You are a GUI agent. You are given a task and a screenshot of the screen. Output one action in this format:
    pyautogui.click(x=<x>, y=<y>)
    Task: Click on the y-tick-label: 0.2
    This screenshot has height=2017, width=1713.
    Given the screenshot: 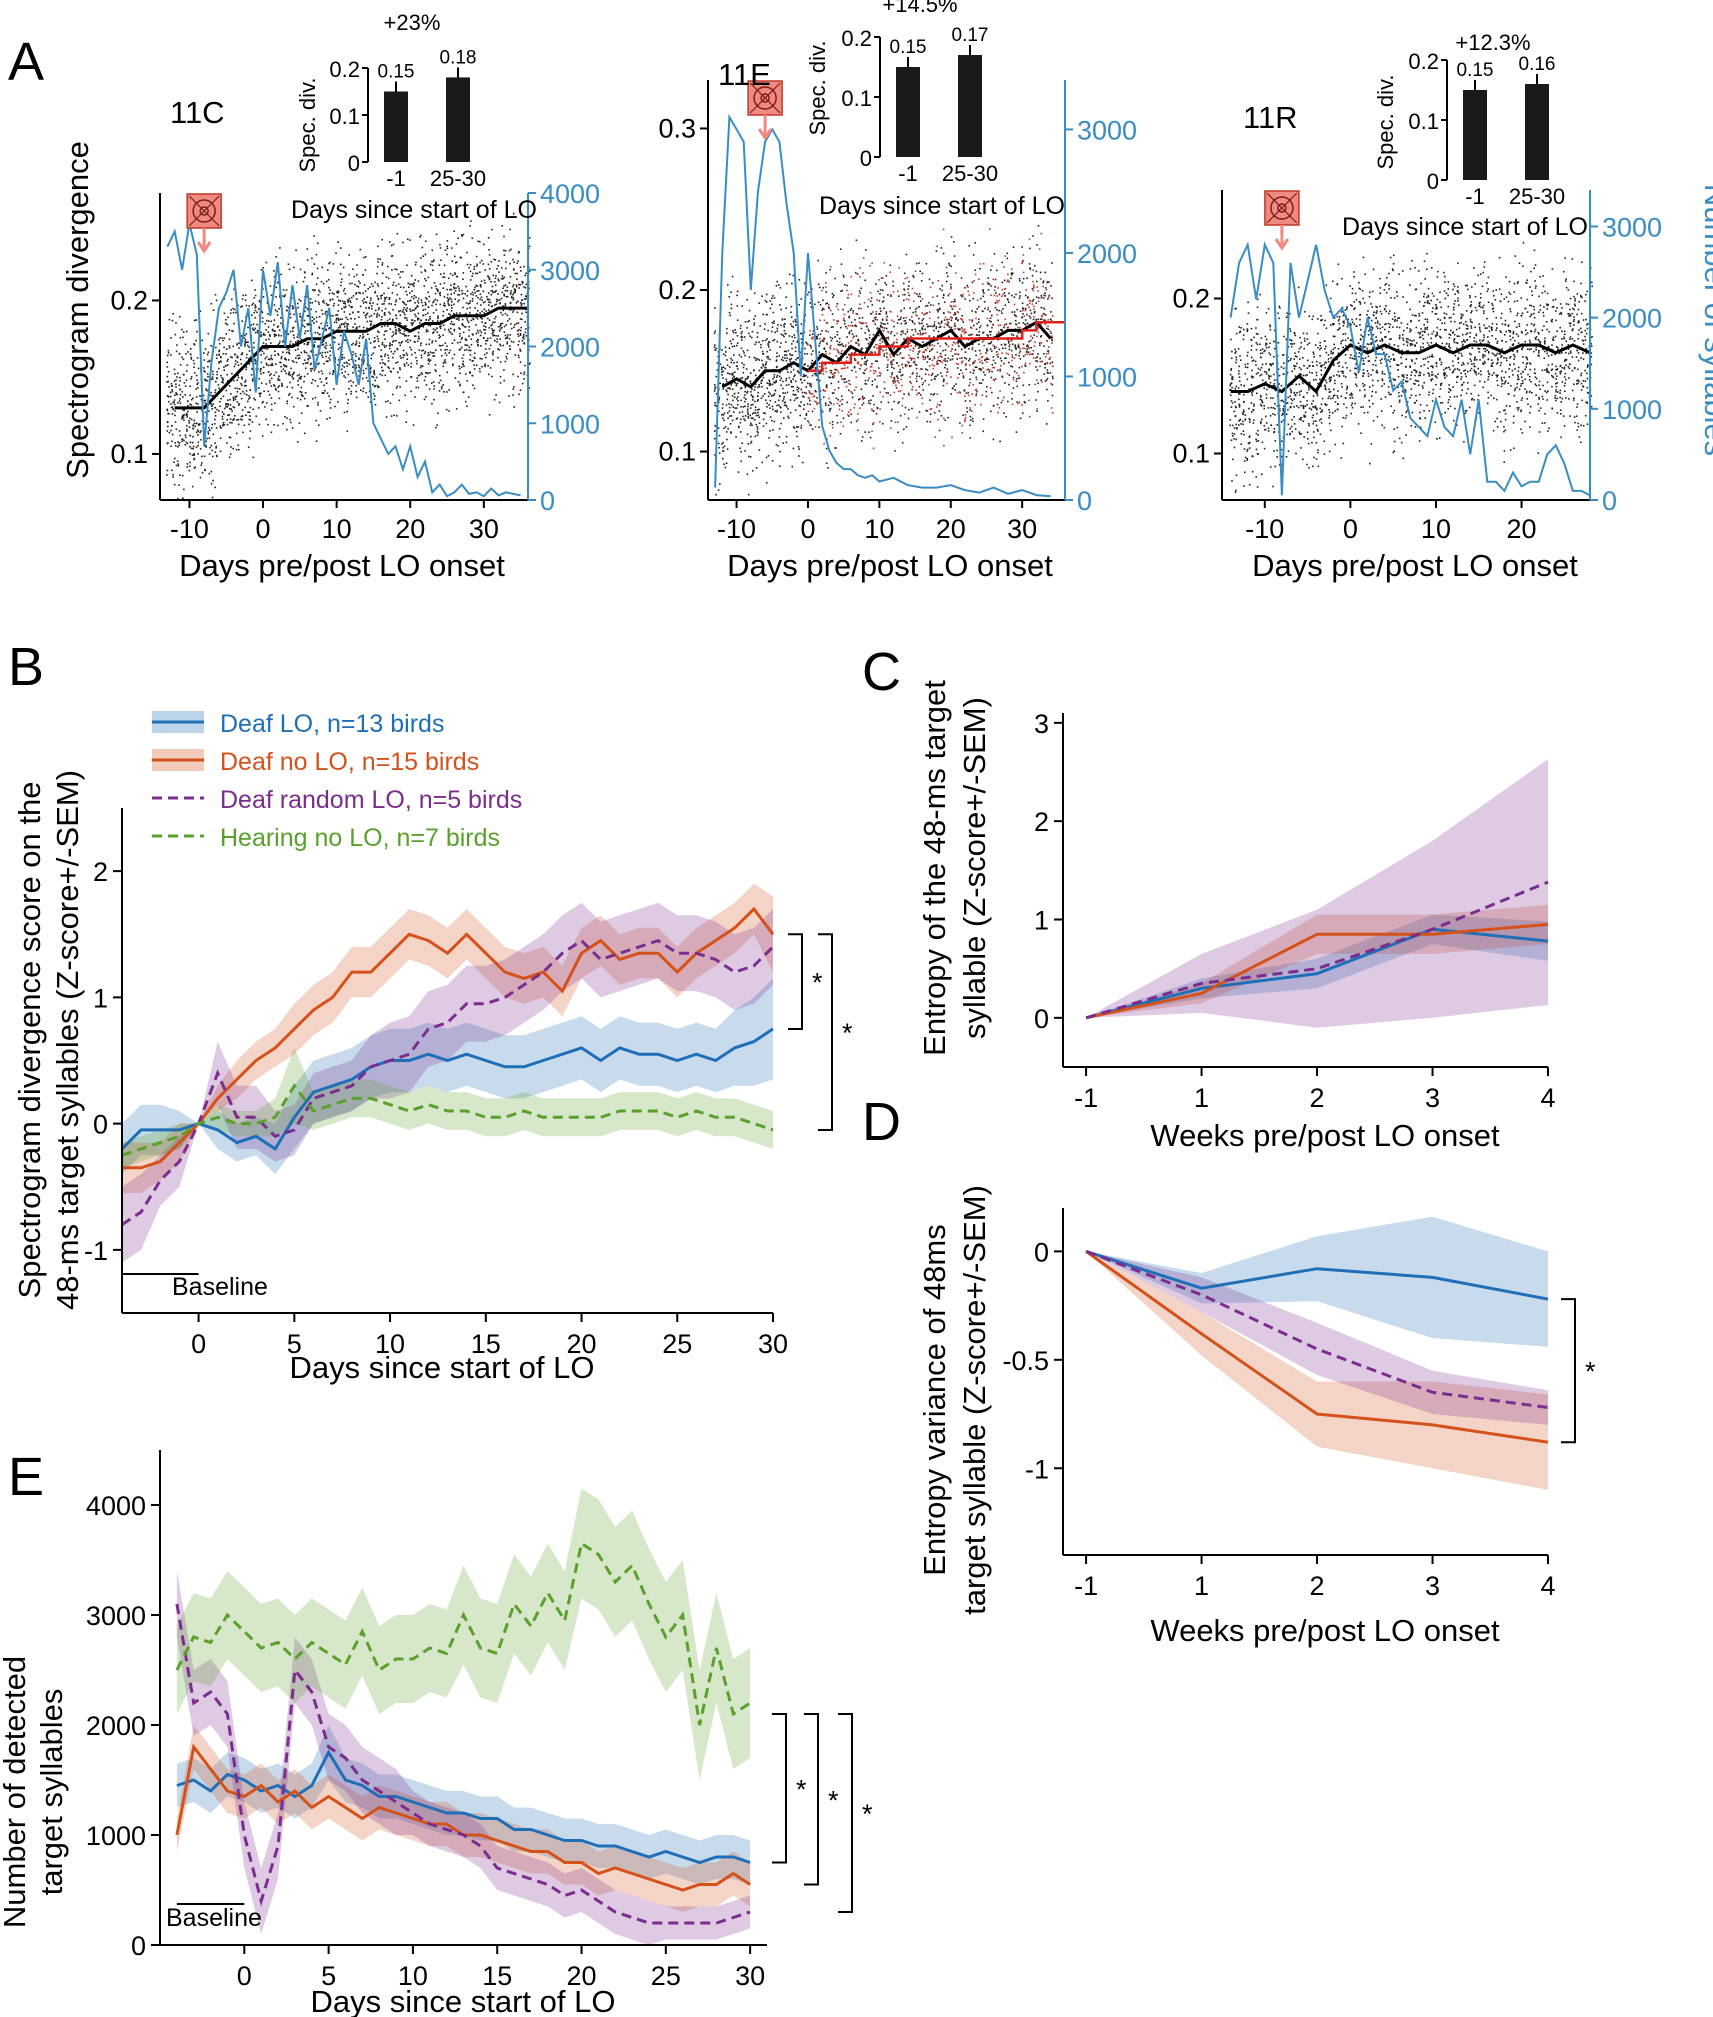 What is the action you would take?
    pyautogui.click(x=129, y=300)
    